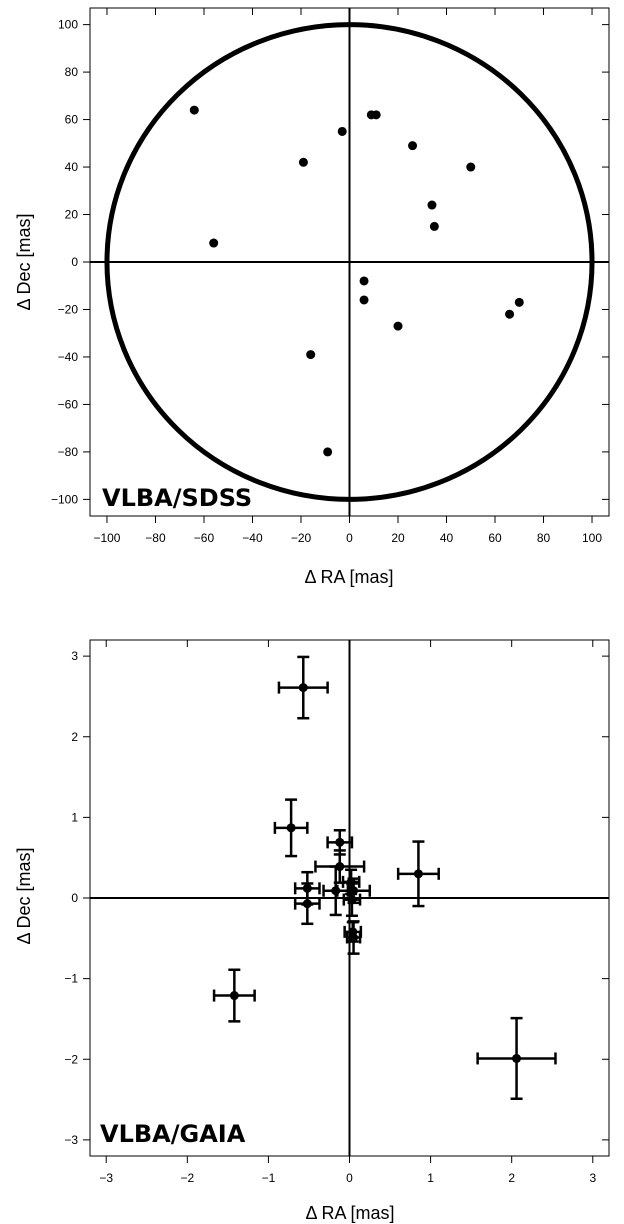  I want to click on panel-label: VLBA/SDSS, so click(177, 498).